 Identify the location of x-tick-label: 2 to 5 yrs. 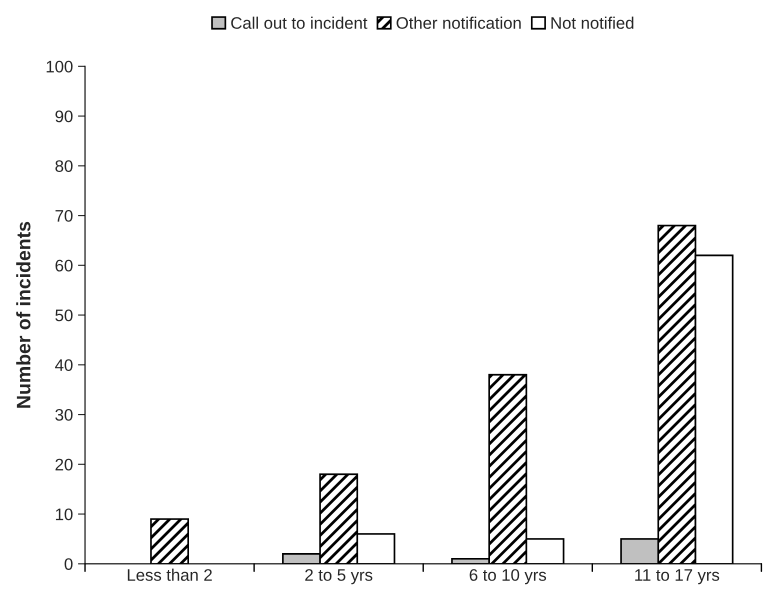
(338, 576).